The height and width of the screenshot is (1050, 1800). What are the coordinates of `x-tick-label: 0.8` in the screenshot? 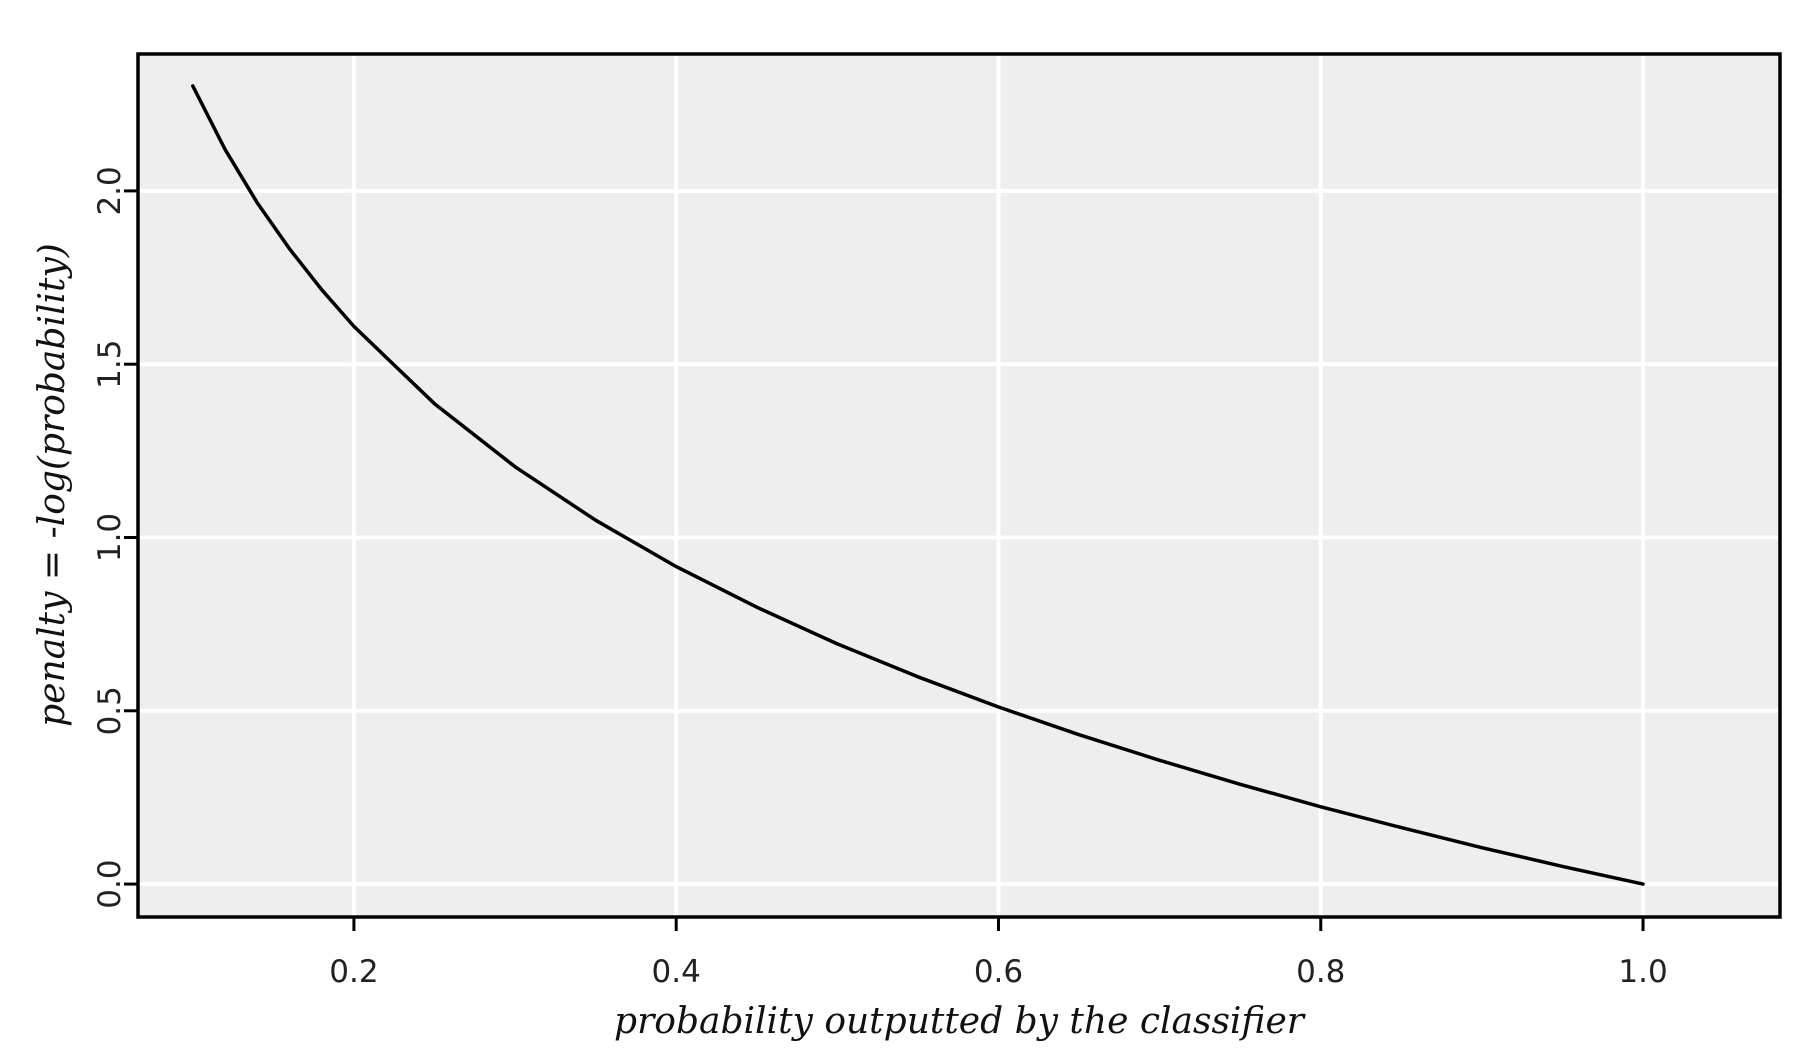 It's located at (1320, 972).